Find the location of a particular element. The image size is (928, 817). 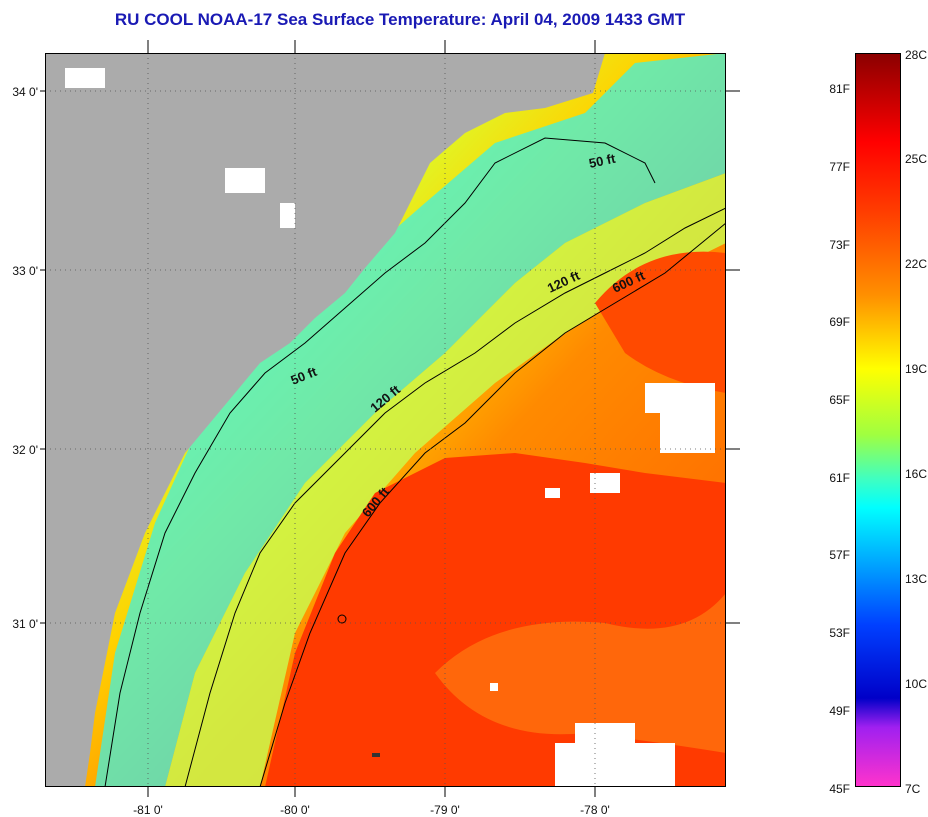

lon-label-80: -80 0' is located at coordinates (295, 810).